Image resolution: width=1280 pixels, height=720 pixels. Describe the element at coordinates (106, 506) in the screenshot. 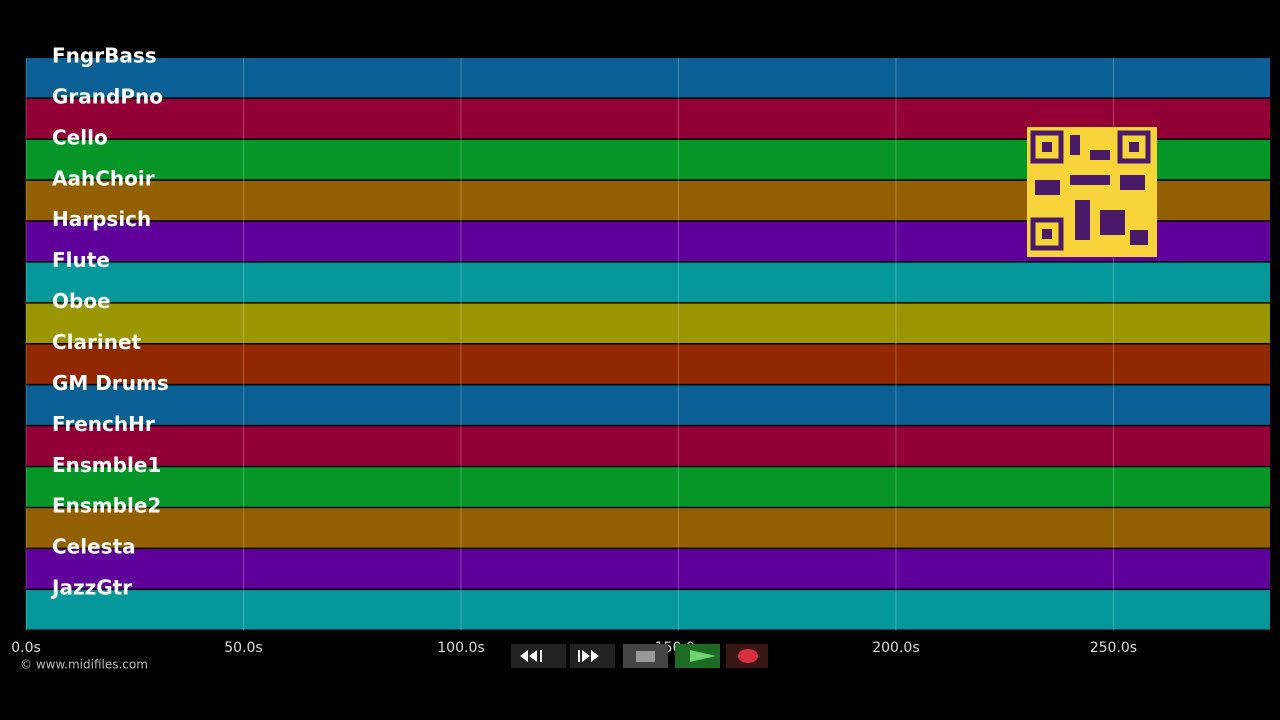

I see `track-label: Ensmble2` at that location.